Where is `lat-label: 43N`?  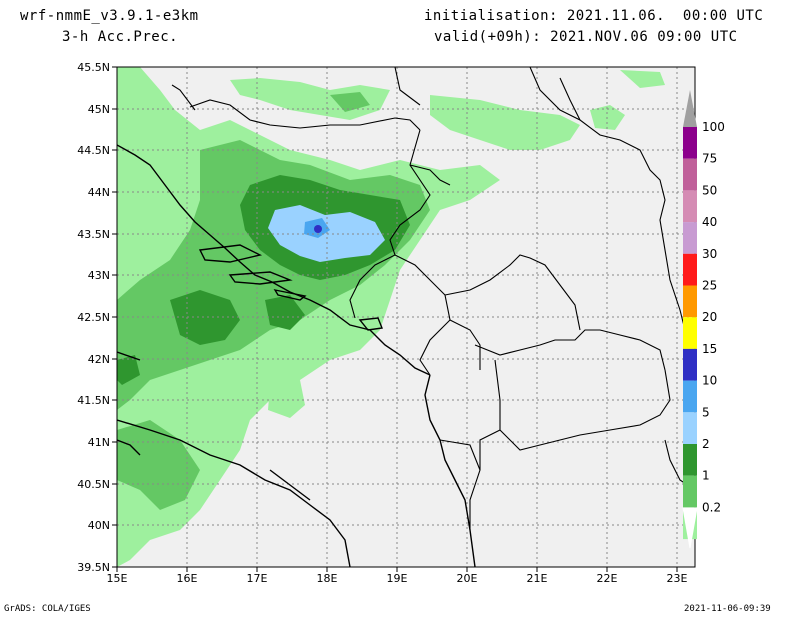 lat-label: 43N is located at coordinates (99, 275).